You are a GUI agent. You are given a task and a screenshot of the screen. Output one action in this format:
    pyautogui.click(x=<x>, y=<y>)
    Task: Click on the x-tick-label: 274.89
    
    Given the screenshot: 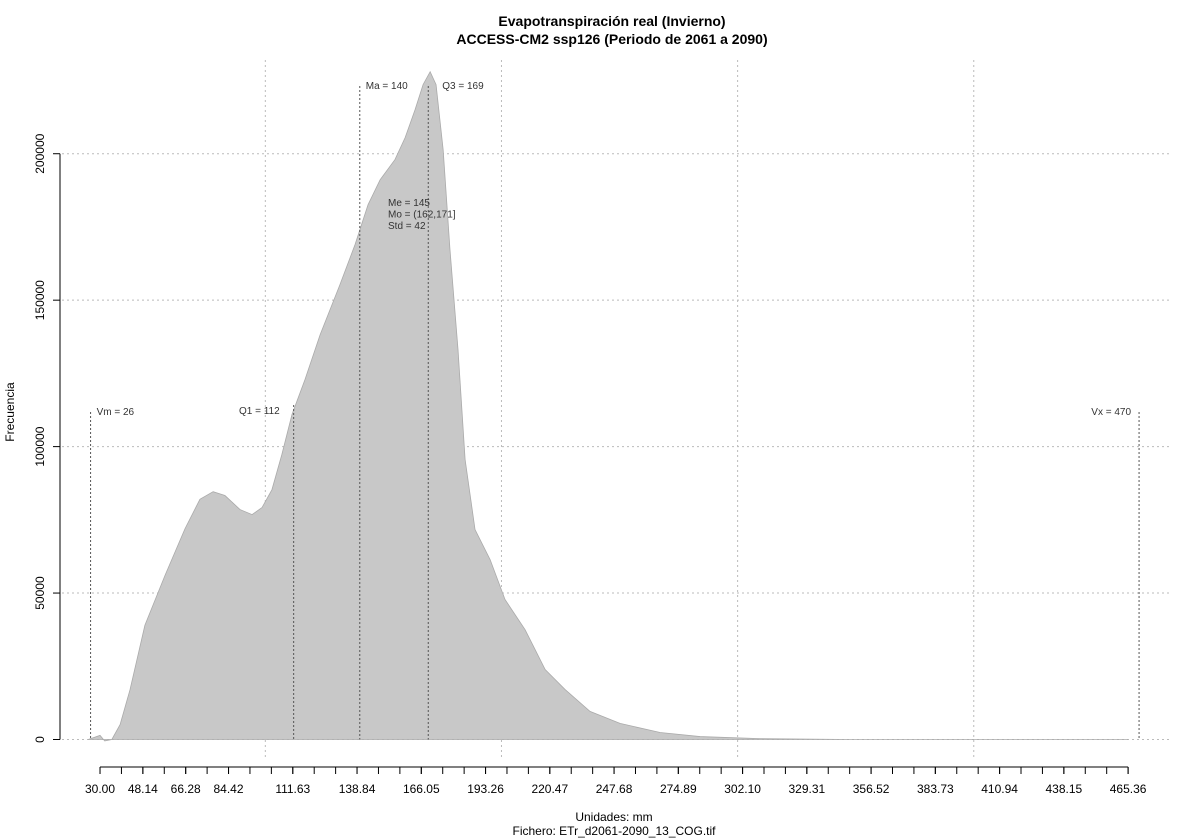 What is the action you would take?
    pyautogui.click(x=678, y=789)
    